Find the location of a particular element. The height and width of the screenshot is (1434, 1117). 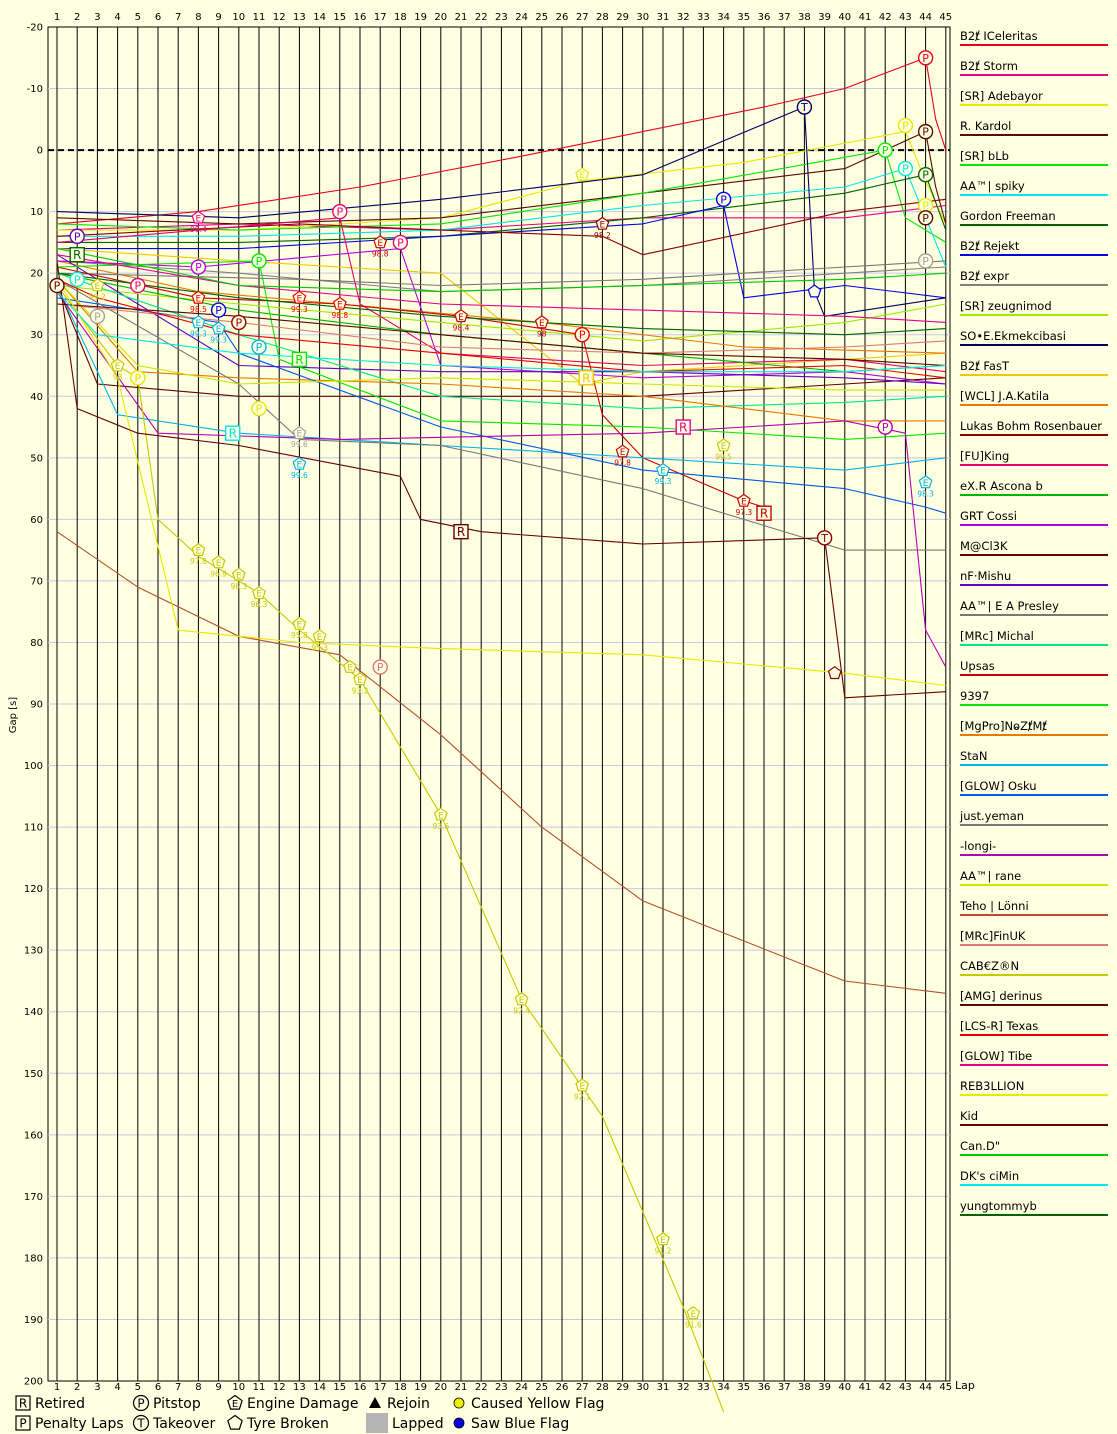

y-tick-label: 140 is located at coordinates (33, 1012).